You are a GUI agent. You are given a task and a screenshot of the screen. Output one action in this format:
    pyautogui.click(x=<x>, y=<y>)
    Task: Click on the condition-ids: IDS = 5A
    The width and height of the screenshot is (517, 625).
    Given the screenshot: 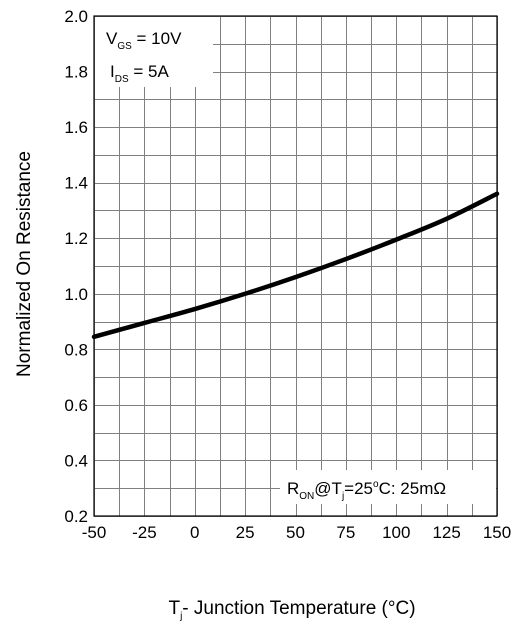 What is the action you would take?
    pyautogui.click(x=139, y=73)
    